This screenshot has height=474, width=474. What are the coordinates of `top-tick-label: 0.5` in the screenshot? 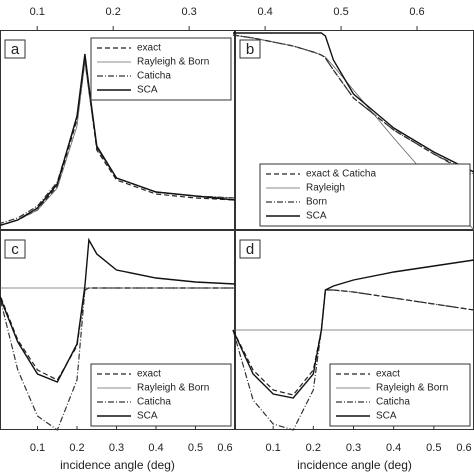 It's located at (340, 12).